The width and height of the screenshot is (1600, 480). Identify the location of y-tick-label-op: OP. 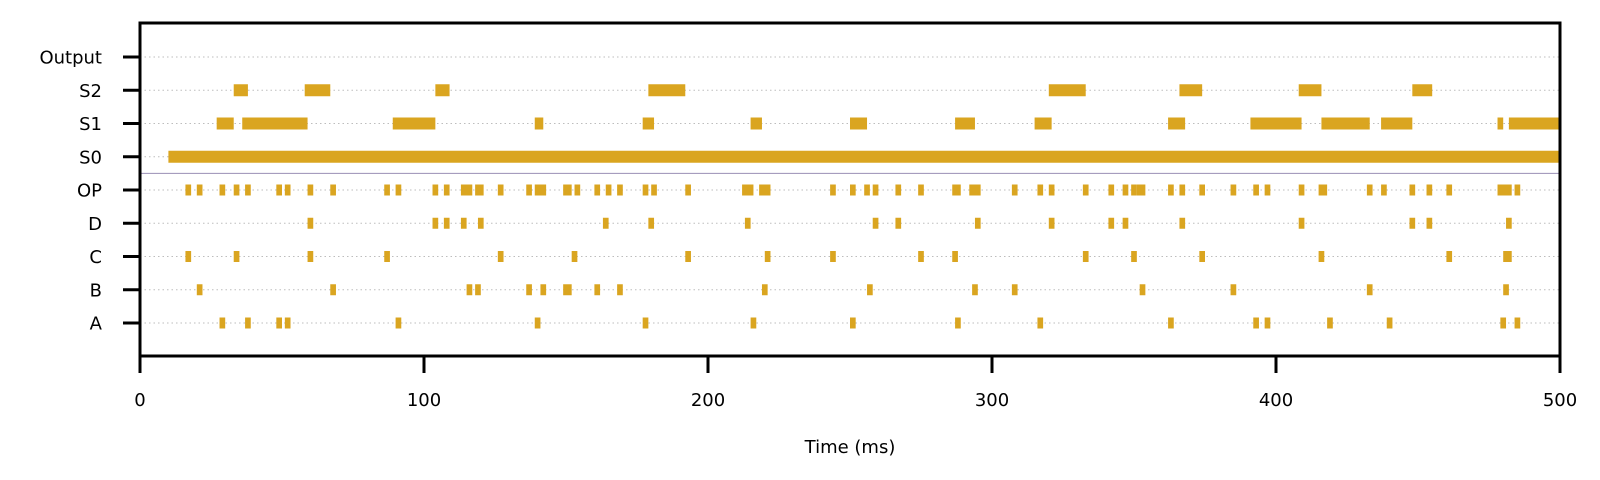
(89, 191).